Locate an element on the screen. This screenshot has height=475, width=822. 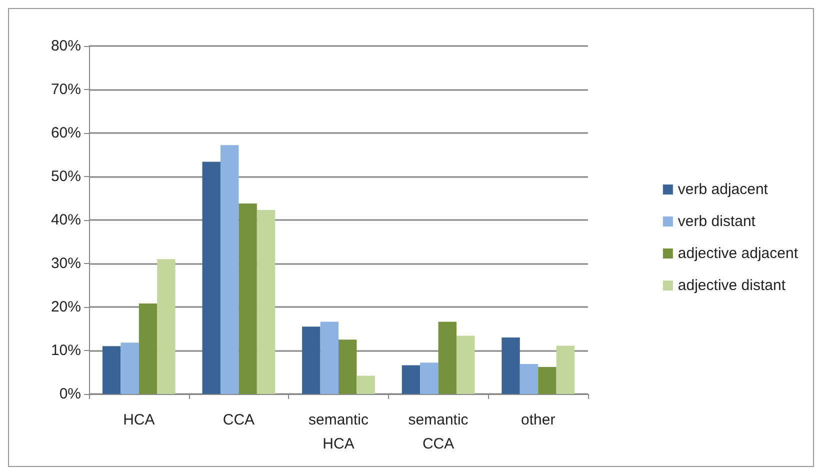
y-tick-label: 60% is located at coordinates (65, 133).